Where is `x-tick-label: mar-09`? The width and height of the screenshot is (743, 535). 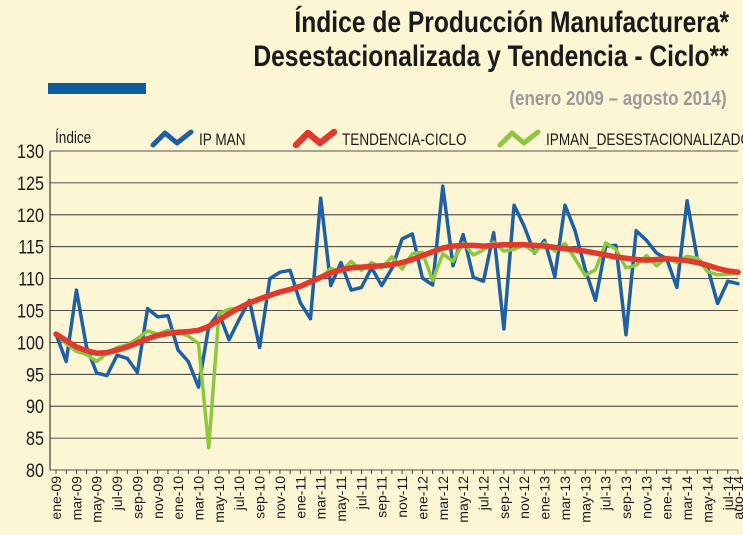
x-tick-label: mar-09 is located at coordinates (76, 498).